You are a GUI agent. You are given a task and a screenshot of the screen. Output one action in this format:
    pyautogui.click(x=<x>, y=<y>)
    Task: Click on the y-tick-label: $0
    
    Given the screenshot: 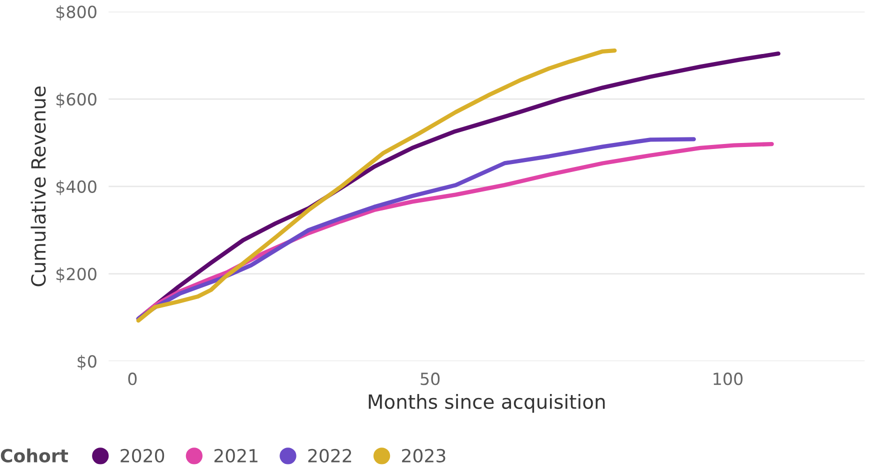 What is the action you would take?
    pyautogui.click(x=87, y=362)
    